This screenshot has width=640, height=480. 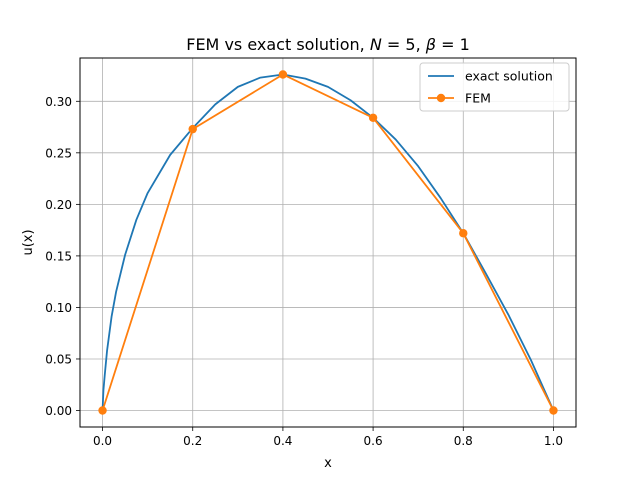 I want to click on x-axis-label: x, so click(x=328, y=463).